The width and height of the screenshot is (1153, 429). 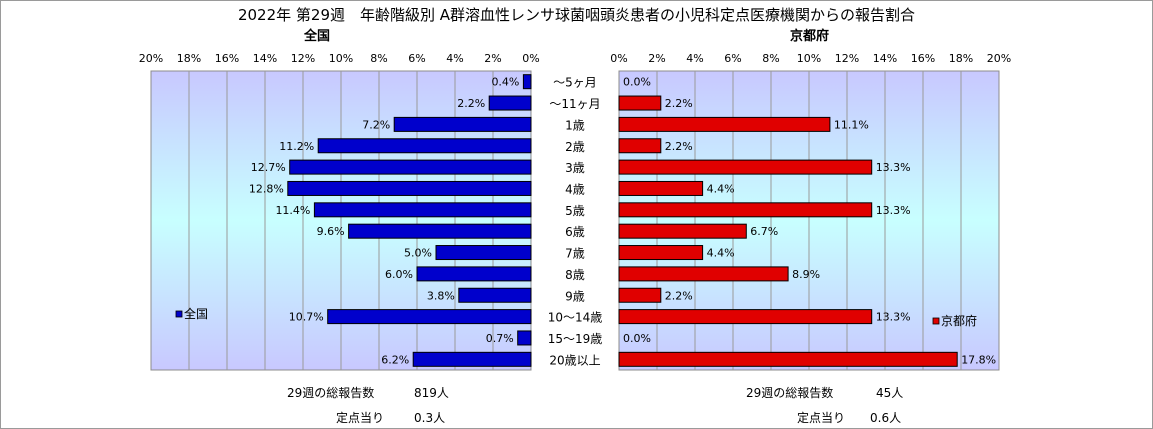 I want to click on national-per-site-label: 定点当り, so click(x=360, y=418).